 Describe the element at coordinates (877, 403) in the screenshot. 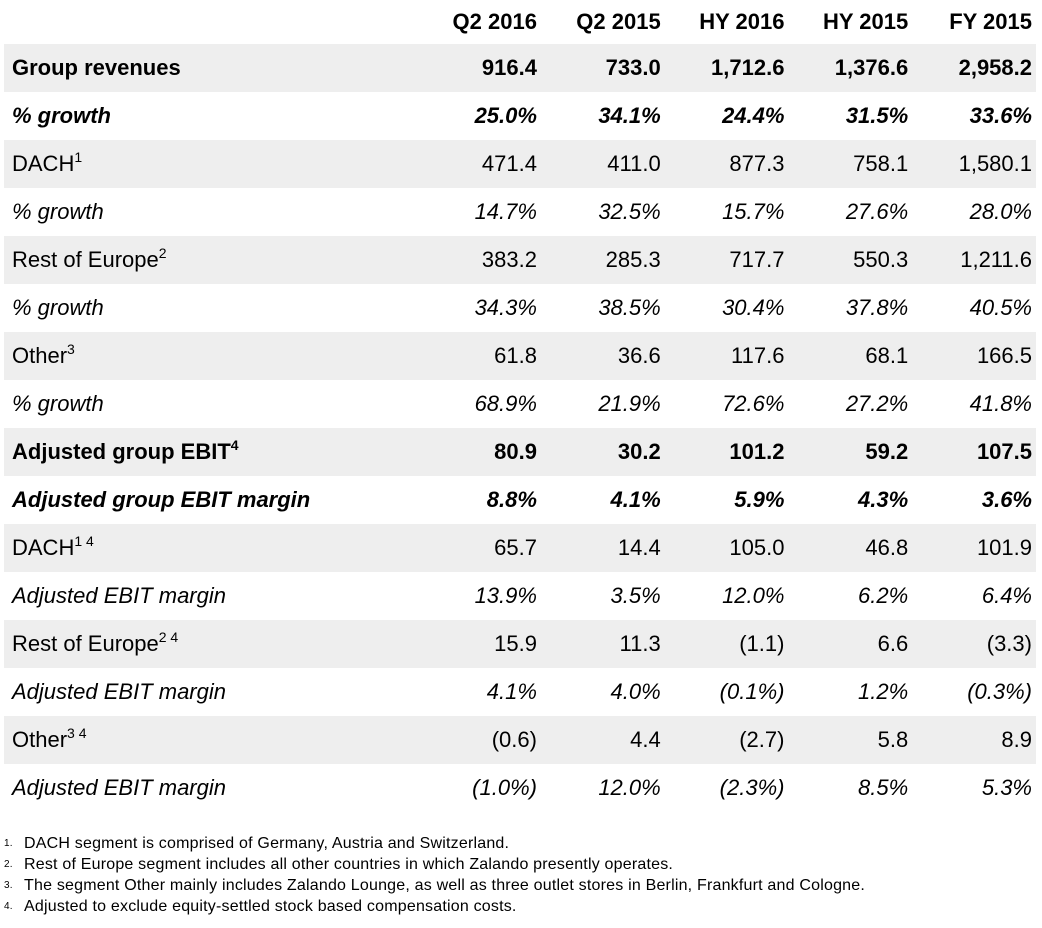

I see `value-cell: 27.2%` at that location.